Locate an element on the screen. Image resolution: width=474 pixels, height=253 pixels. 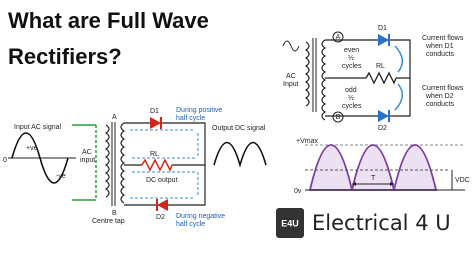
label: During negative is located at coordinates (200, 216).